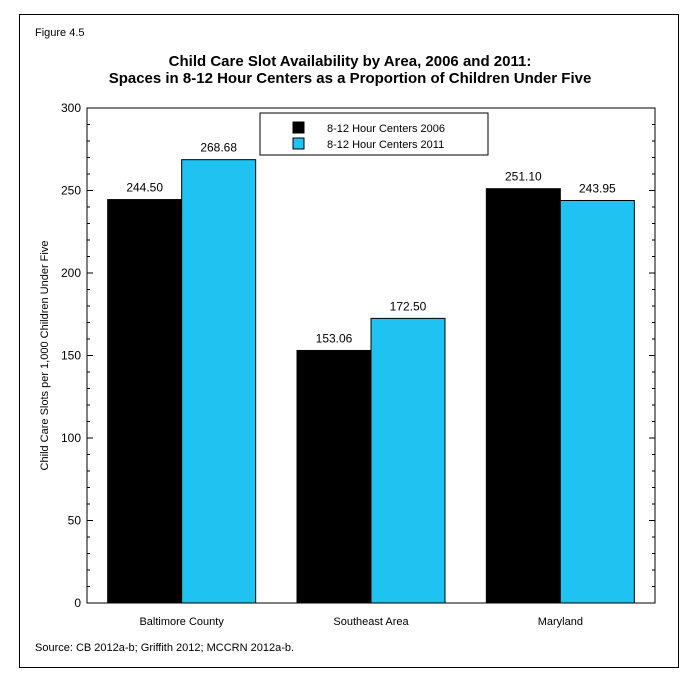  What do you see at coordinates (71, 108) in the screenshot?
I see `y-tick-label: 300` at bounding box center [71, 108].